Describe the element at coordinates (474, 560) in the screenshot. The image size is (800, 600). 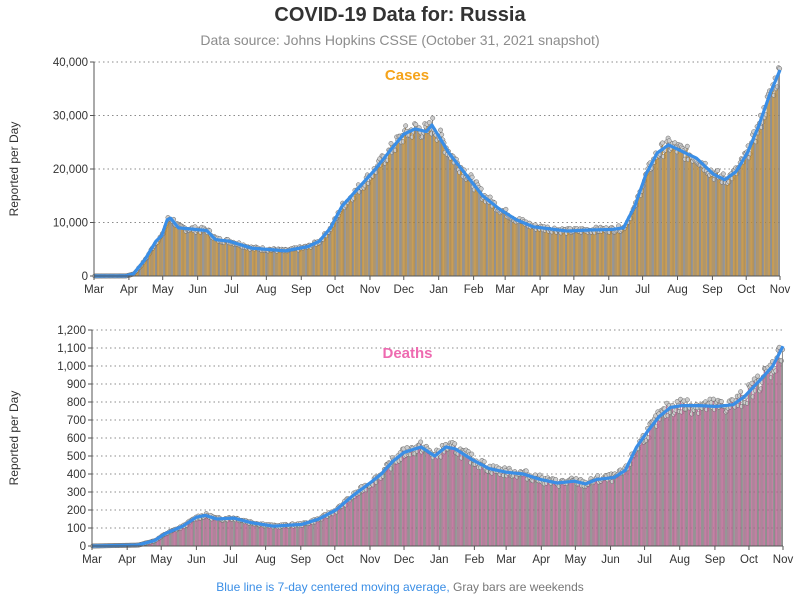
I see `x-tick-label: Feb` at that location.